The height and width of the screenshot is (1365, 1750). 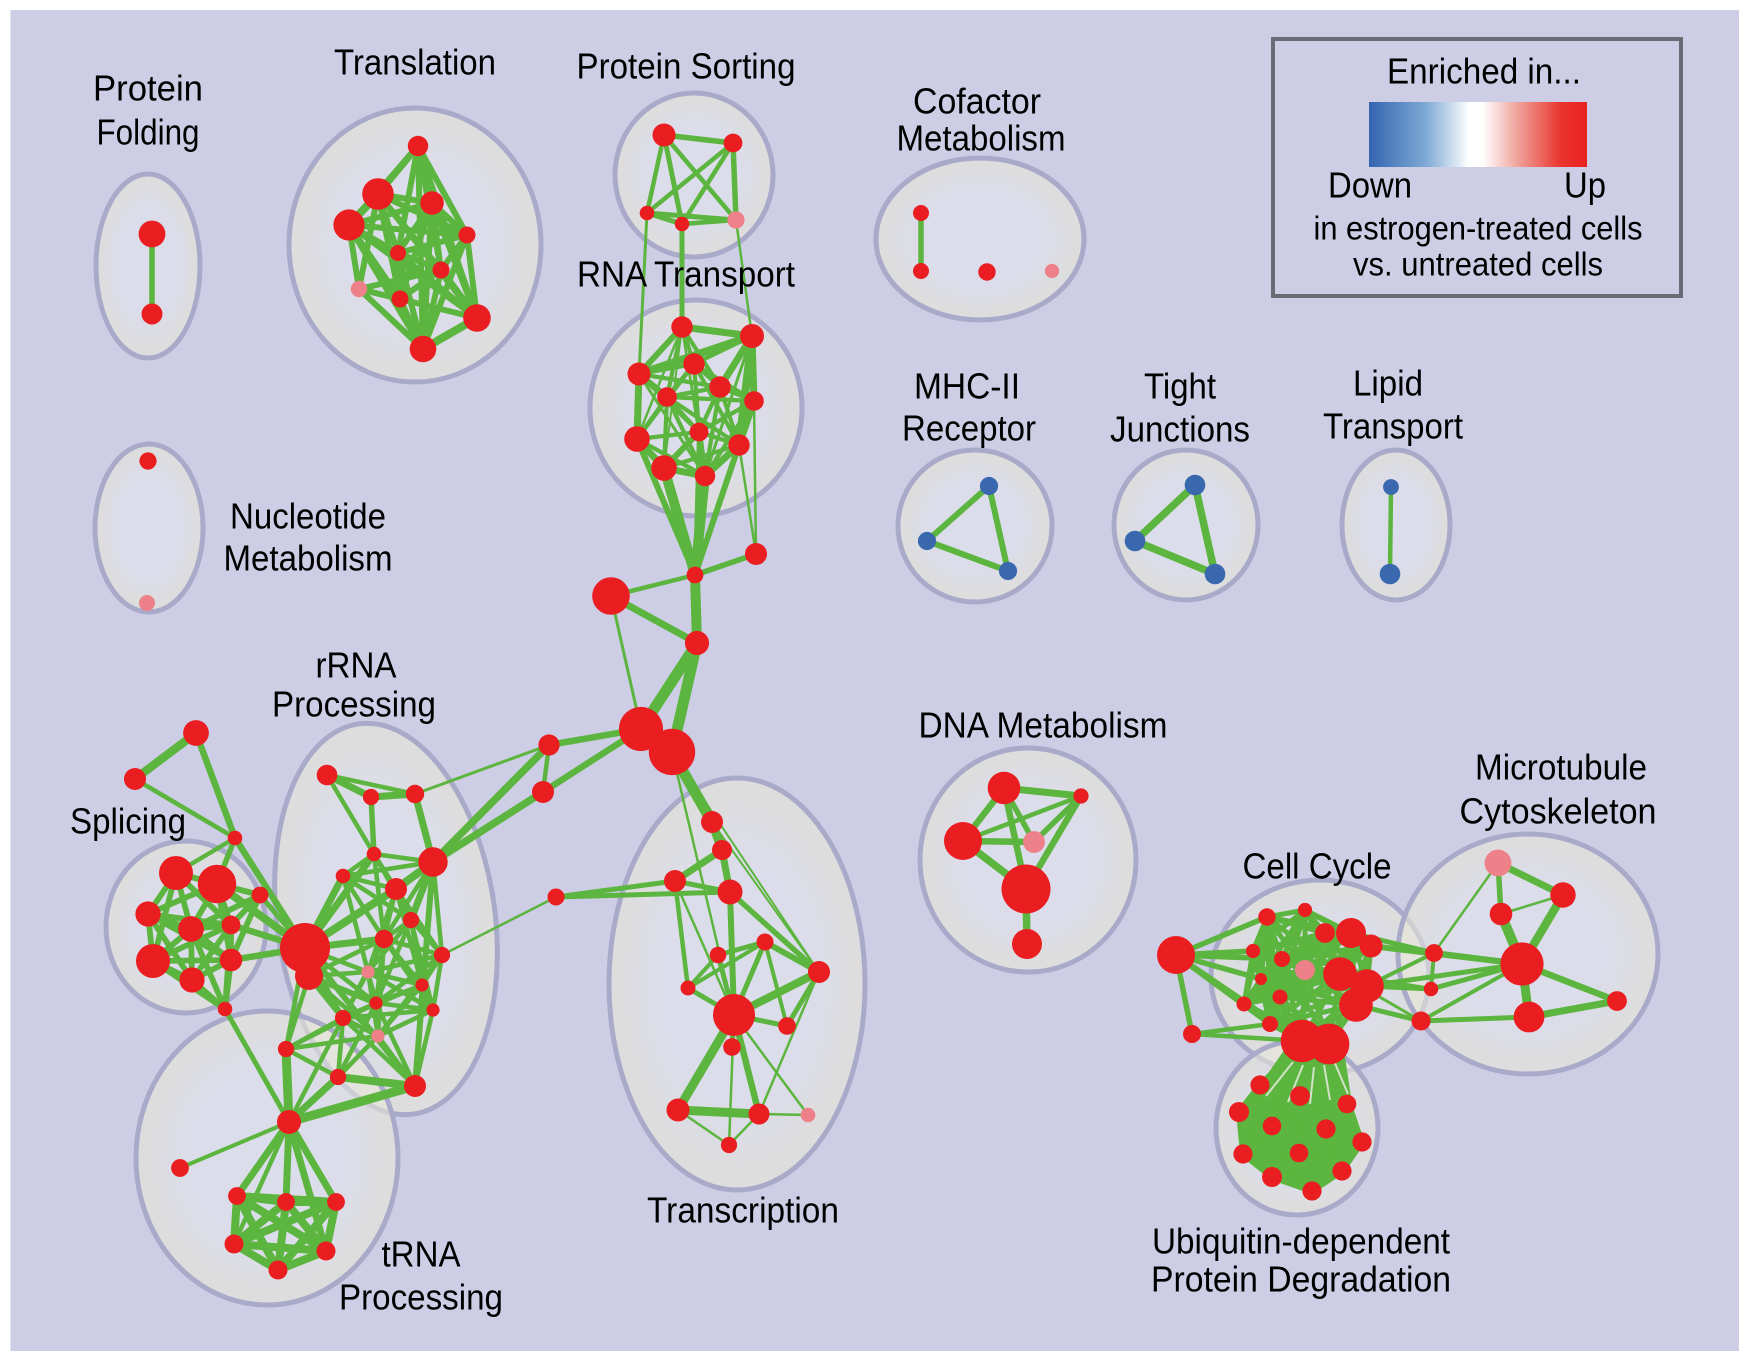 I want to click on svg-text: Cofactor, so click(x=977, y=101).